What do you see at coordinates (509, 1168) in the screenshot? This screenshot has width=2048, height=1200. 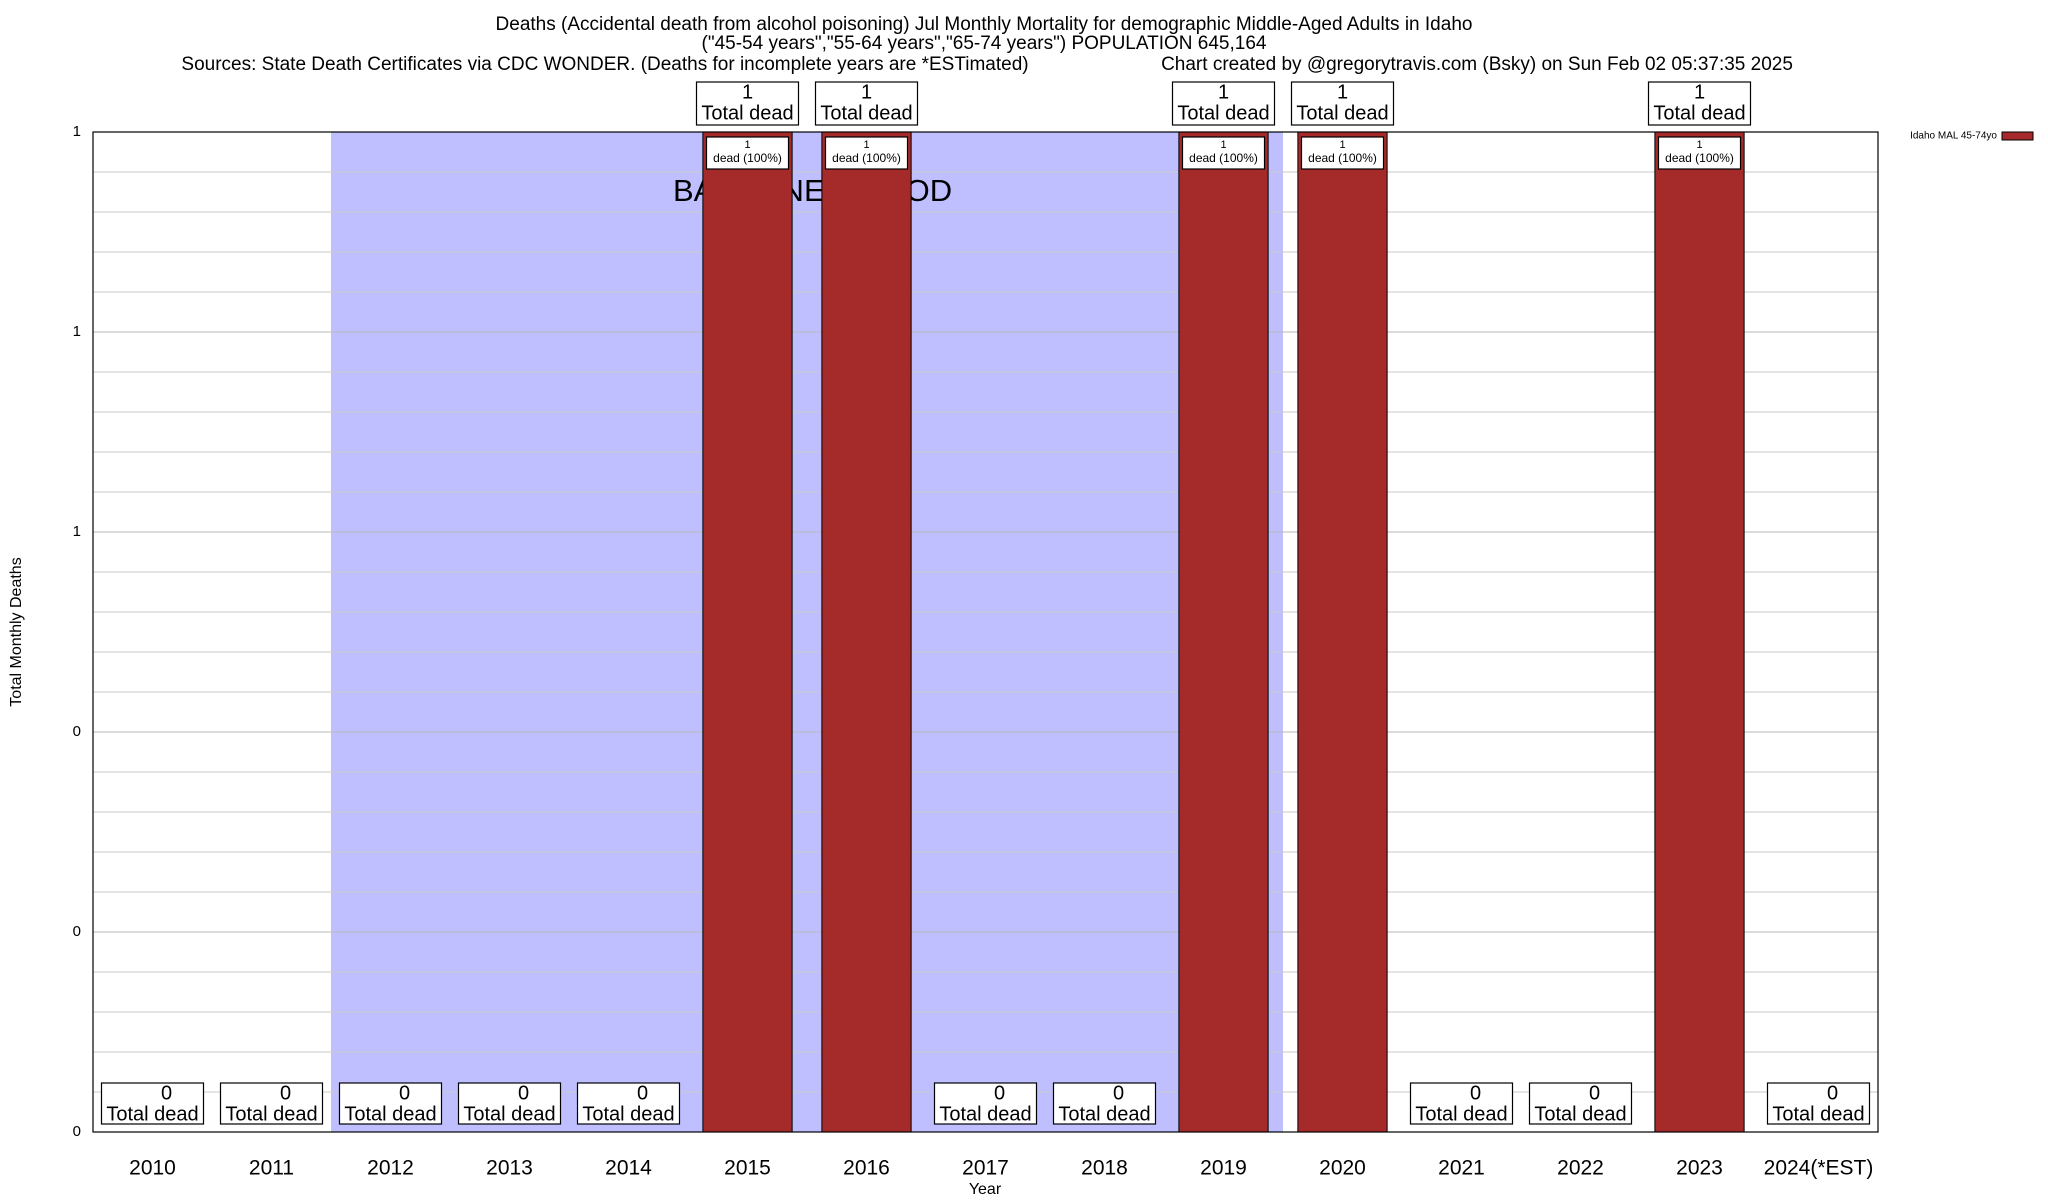 I see `x-tick-label: 2013` at bounding box center [509, 1168].